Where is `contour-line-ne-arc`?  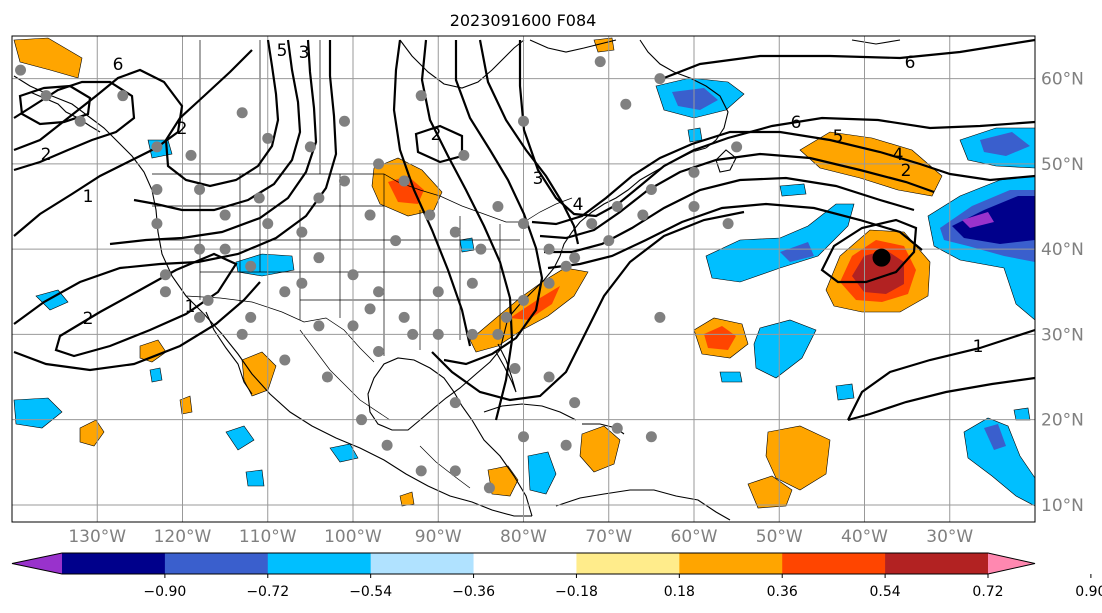
contour-line-ne-arc is located at coordinates (849, 59).